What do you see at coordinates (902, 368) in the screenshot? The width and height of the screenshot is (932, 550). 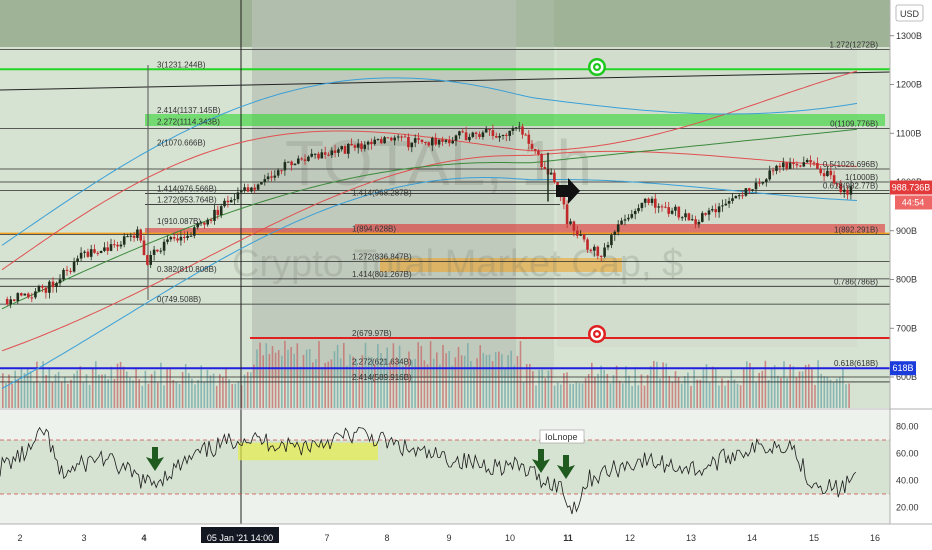 I see `marked-level-label: 618B` at bounding box center [902, 368].